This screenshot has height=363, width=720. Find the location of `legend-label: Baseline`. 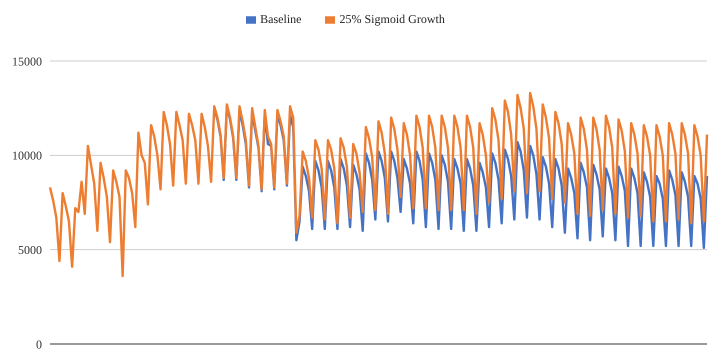

legend-label: Baseline is located at coordinates (281, 19).